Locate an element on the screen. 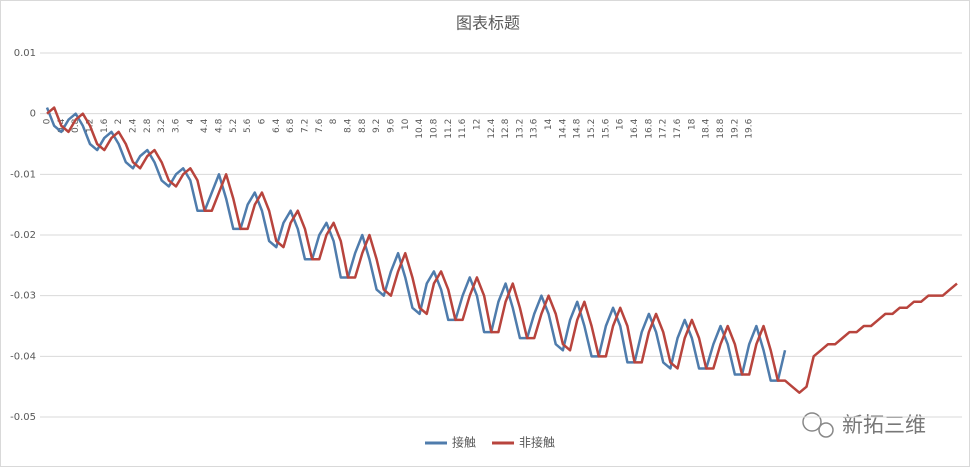 The height and width of the screenshot is (467, 970). x-tick-label: 15.6 is located at coordinates (606, 128).